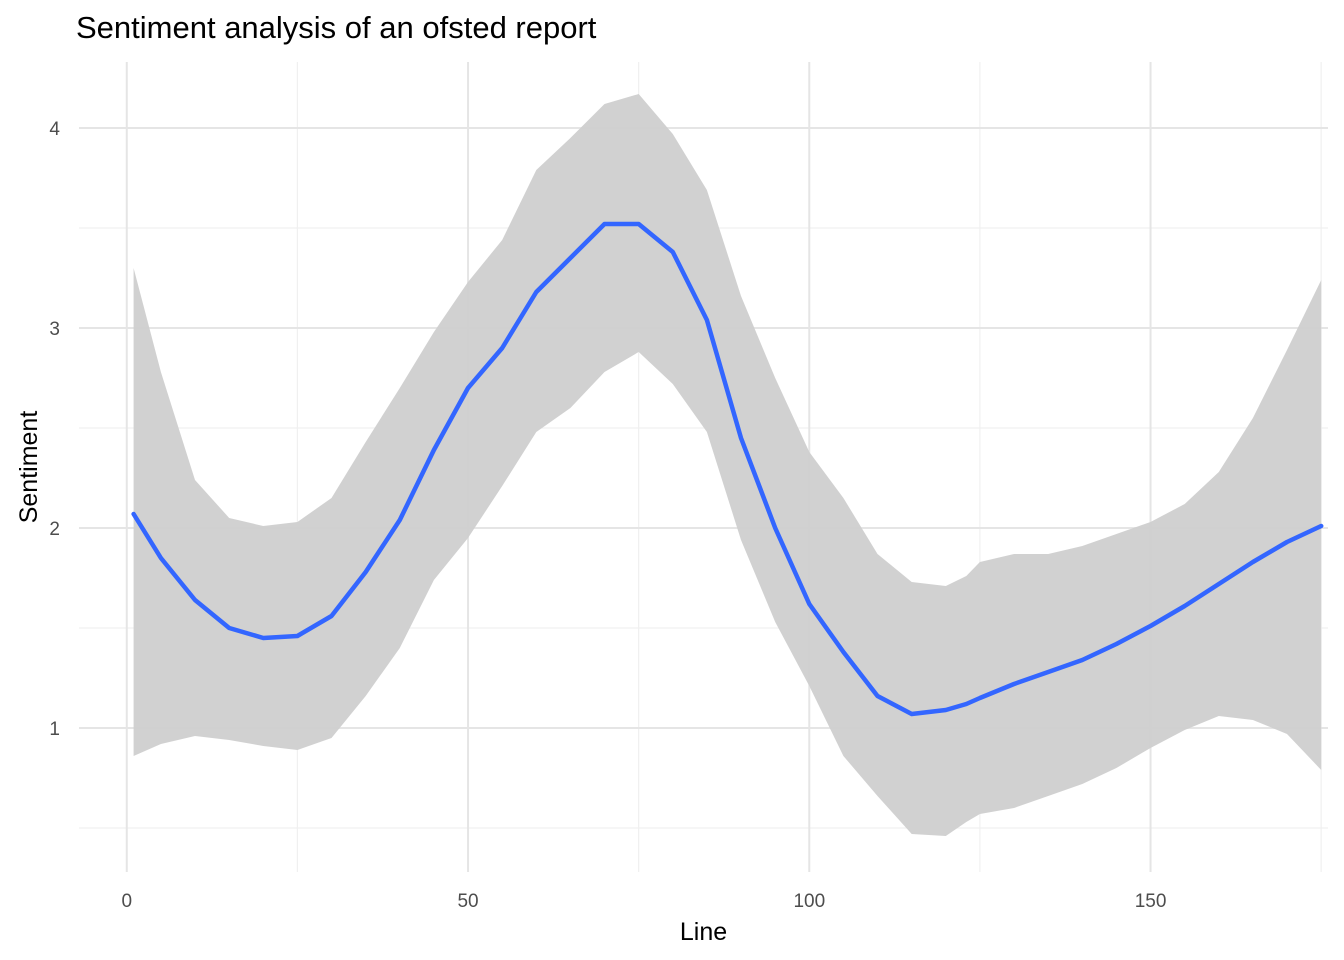  What do you see at coordinates (643, 901) in the screenshot?
I see `x-axis-ticks: 0 50 100 150` at bounding box center [643, 901].